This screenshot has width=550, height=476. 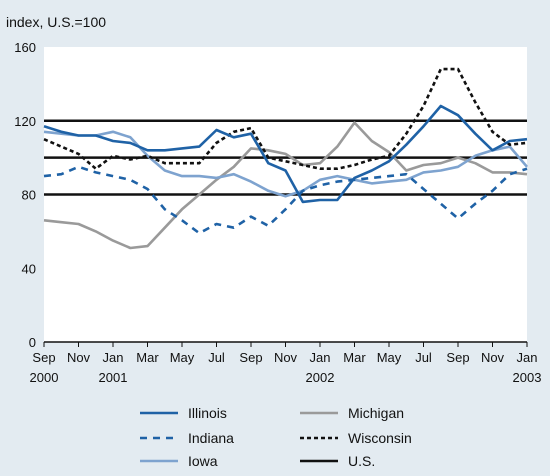 What do you see at coordinates (203, 461) in the screenshot?
I see `legend-label: Iowa` at bounding box center [203, 461].